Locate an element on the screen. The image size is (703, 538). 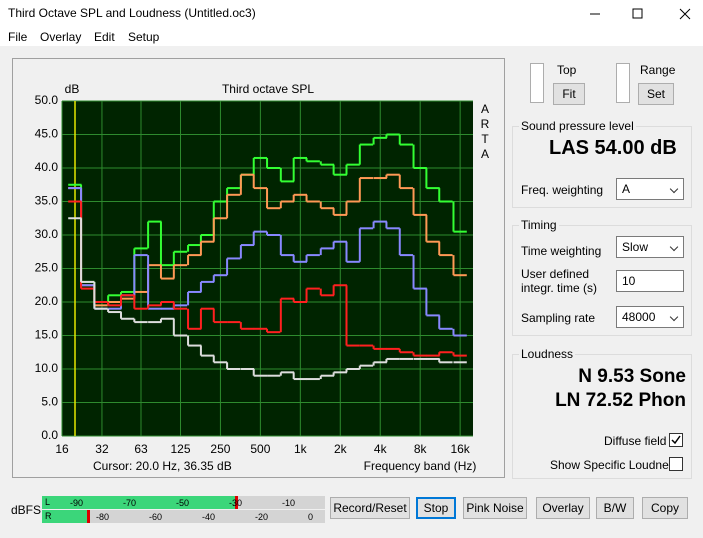
specific-label: Show Specific Loudness is located at coordinates (615, 465).